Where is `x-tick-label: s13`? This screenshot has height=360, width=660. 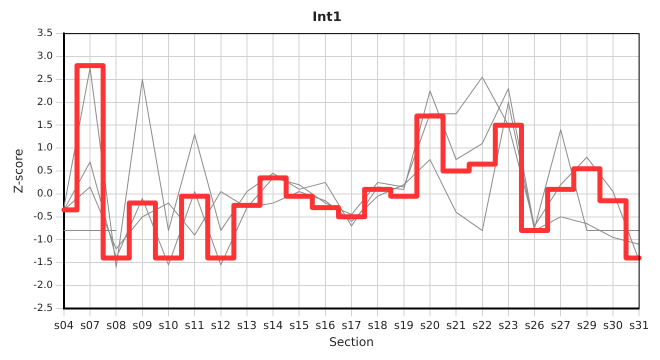
x-tick-label: s13 is located at coordinates (247, 325).